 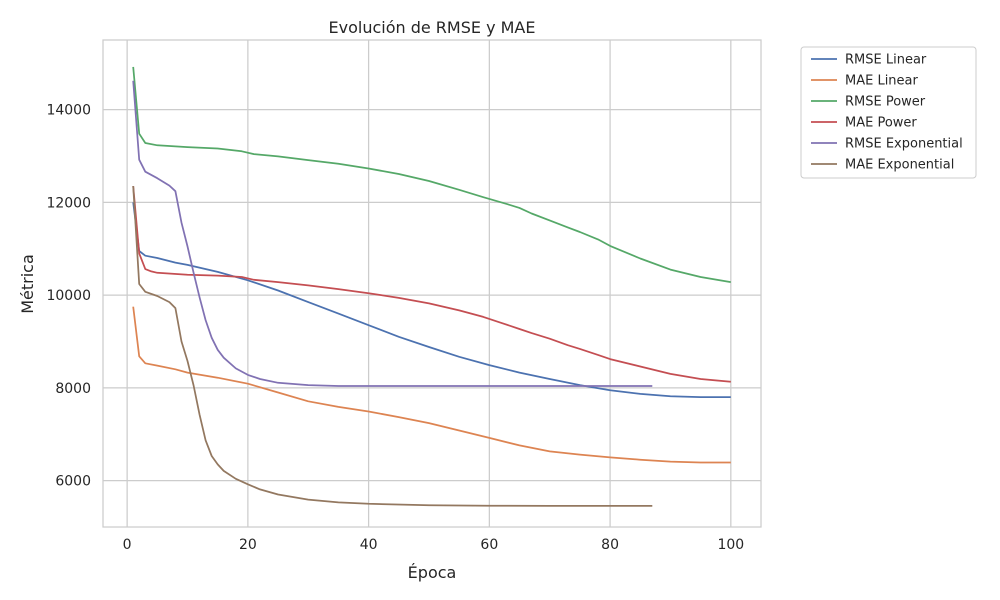 What do you see at coordinates (885, 102) in the screenshot?
I see `legend-label-rmse-power: RMSE Power` at bounding box center [885, 102].